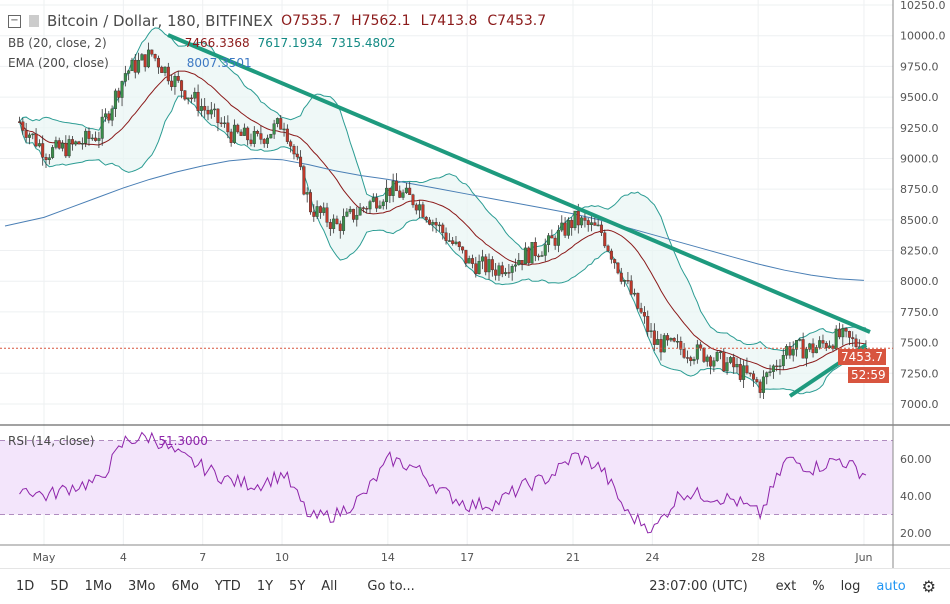 The image size is (950, 604). Describe the element at coordinates (227, 586) in the screenshot. I see `range-ytd: YTD` at that location.